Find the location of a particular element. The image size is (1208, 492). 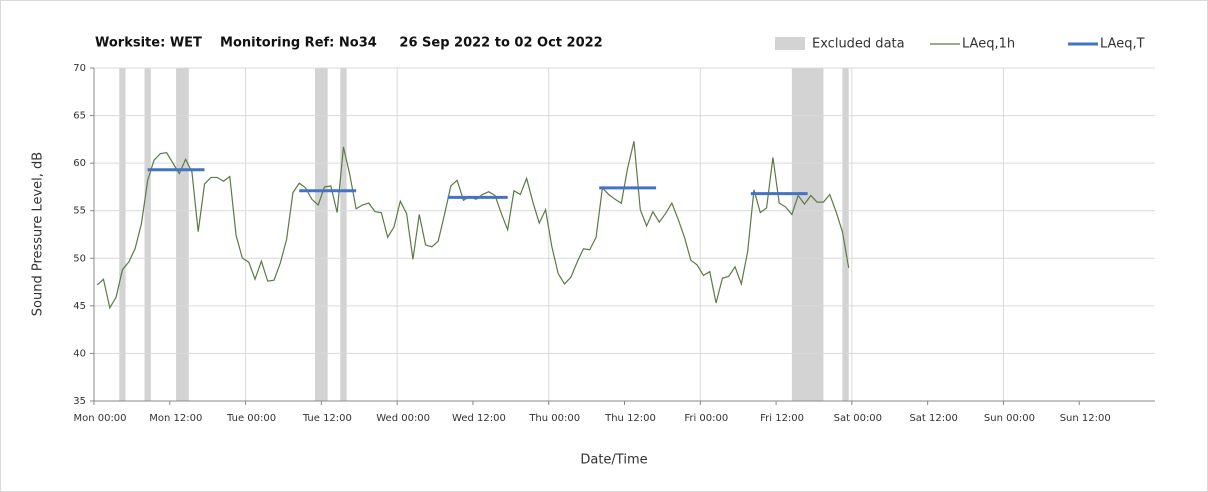

y-axis-title: Sound Pressure Level, dB is located at coordinates (38, 234).